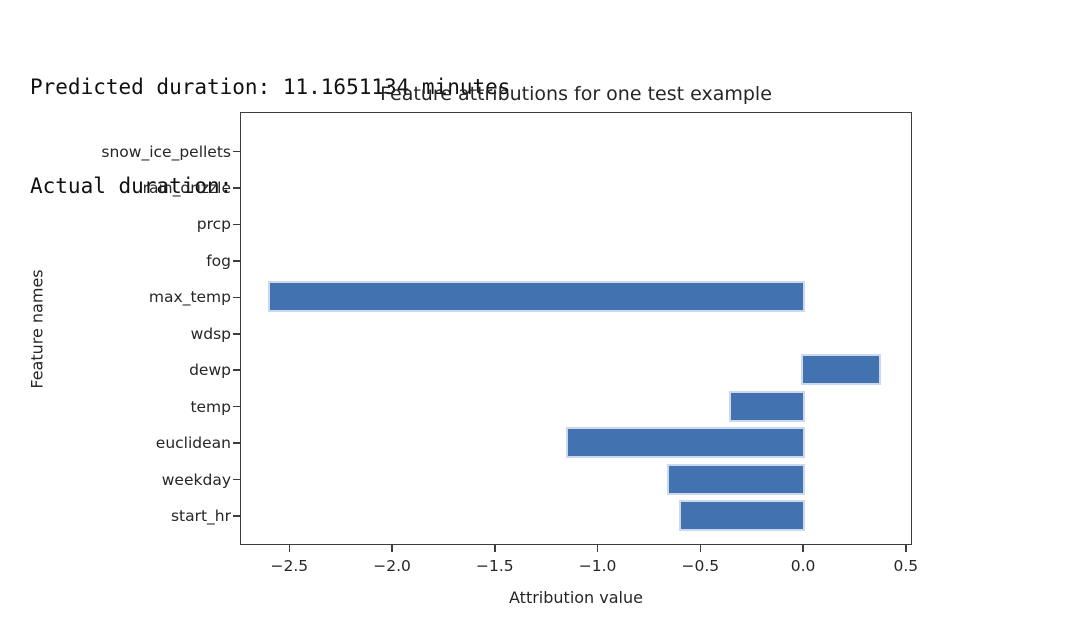  I want to click on y-tick-label-euclidean: euclidean, so click(193, 443).